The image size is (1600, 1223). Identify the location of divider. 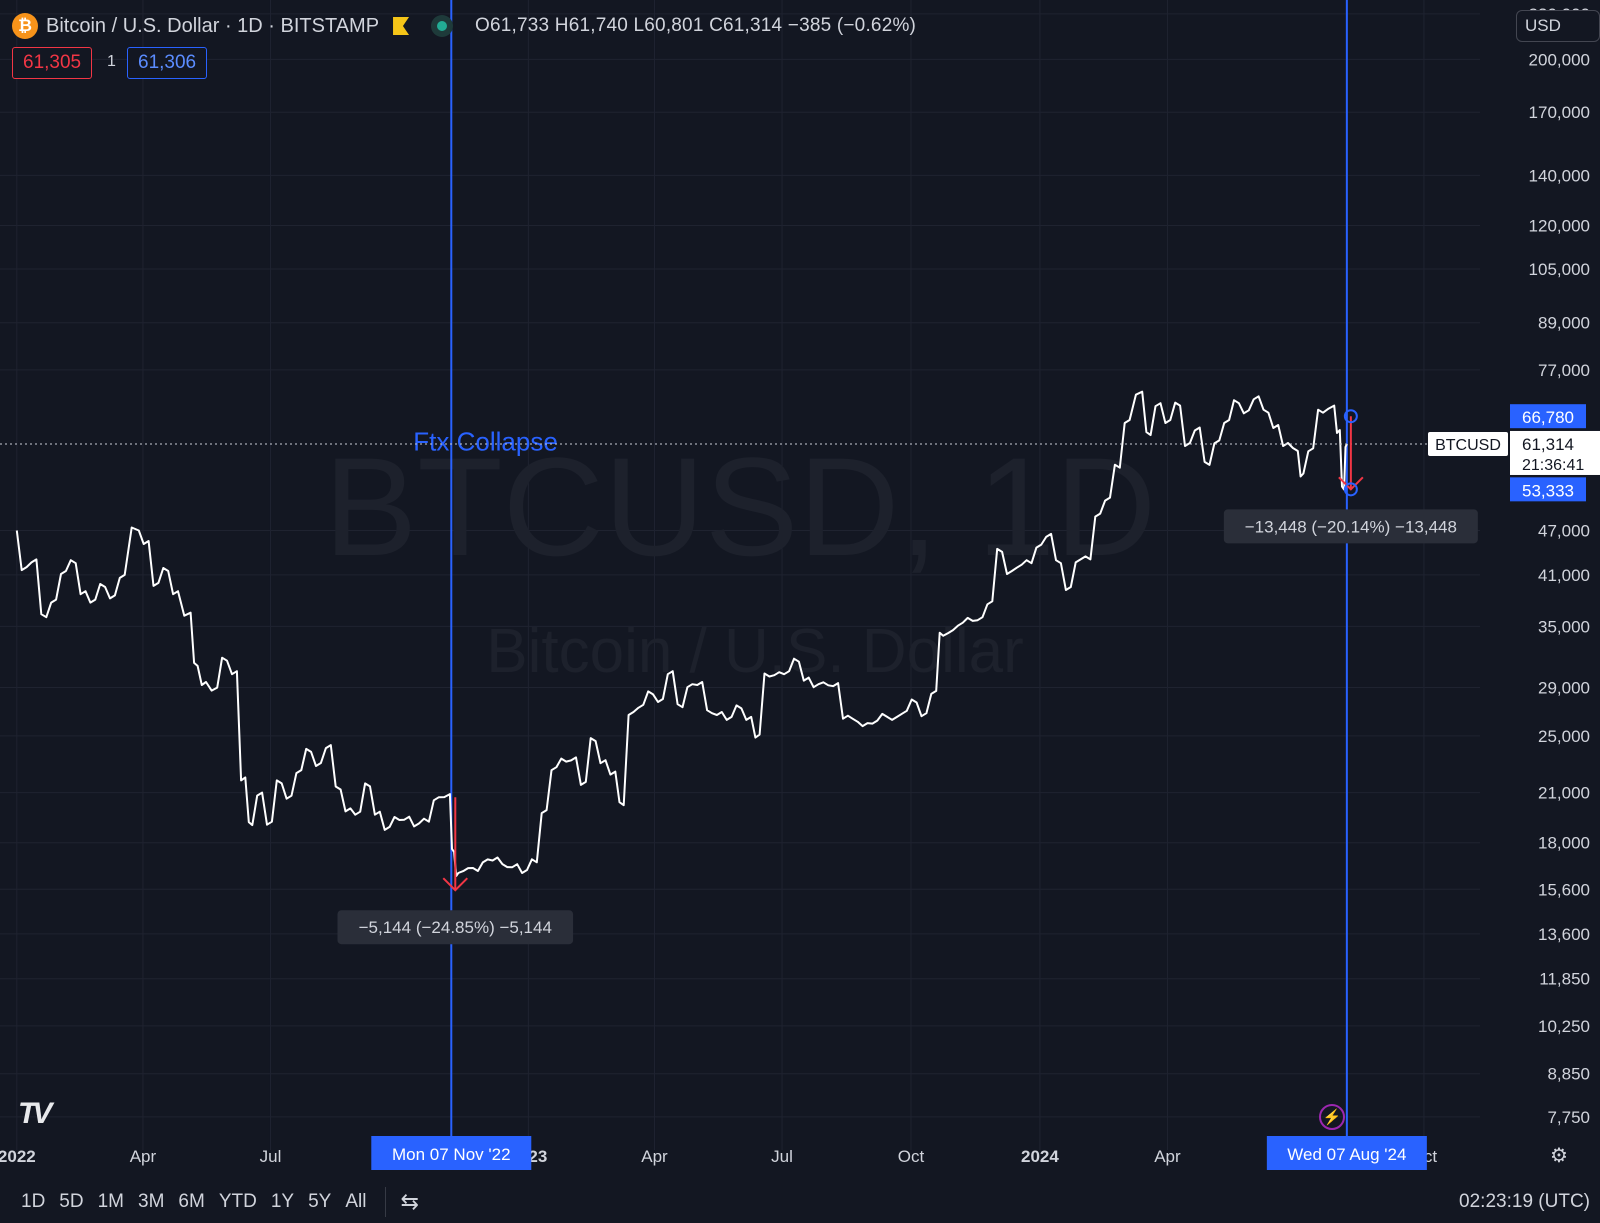
(386, 1202).